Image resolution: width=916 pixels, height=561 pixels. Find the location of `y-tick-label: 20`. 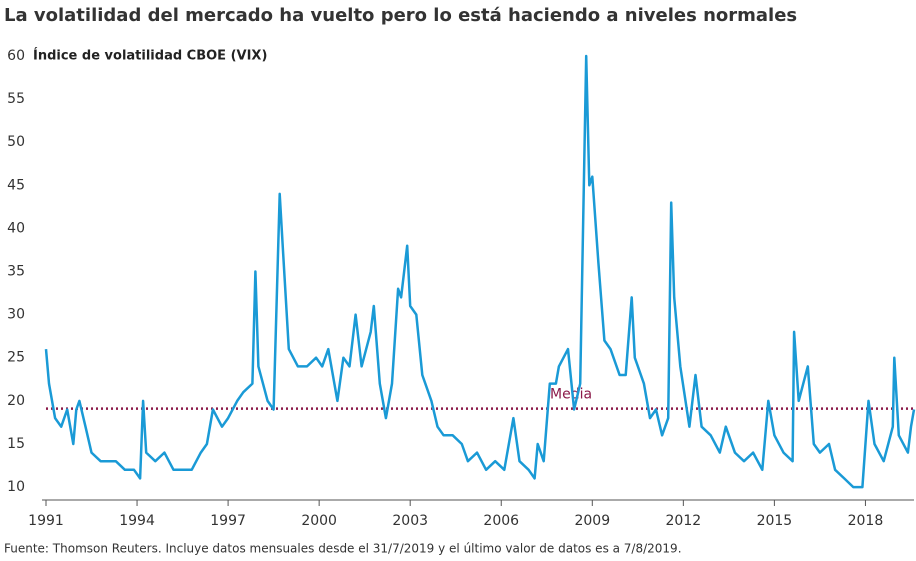

y-tick-label: 20 is located at coordinates (16, 401).